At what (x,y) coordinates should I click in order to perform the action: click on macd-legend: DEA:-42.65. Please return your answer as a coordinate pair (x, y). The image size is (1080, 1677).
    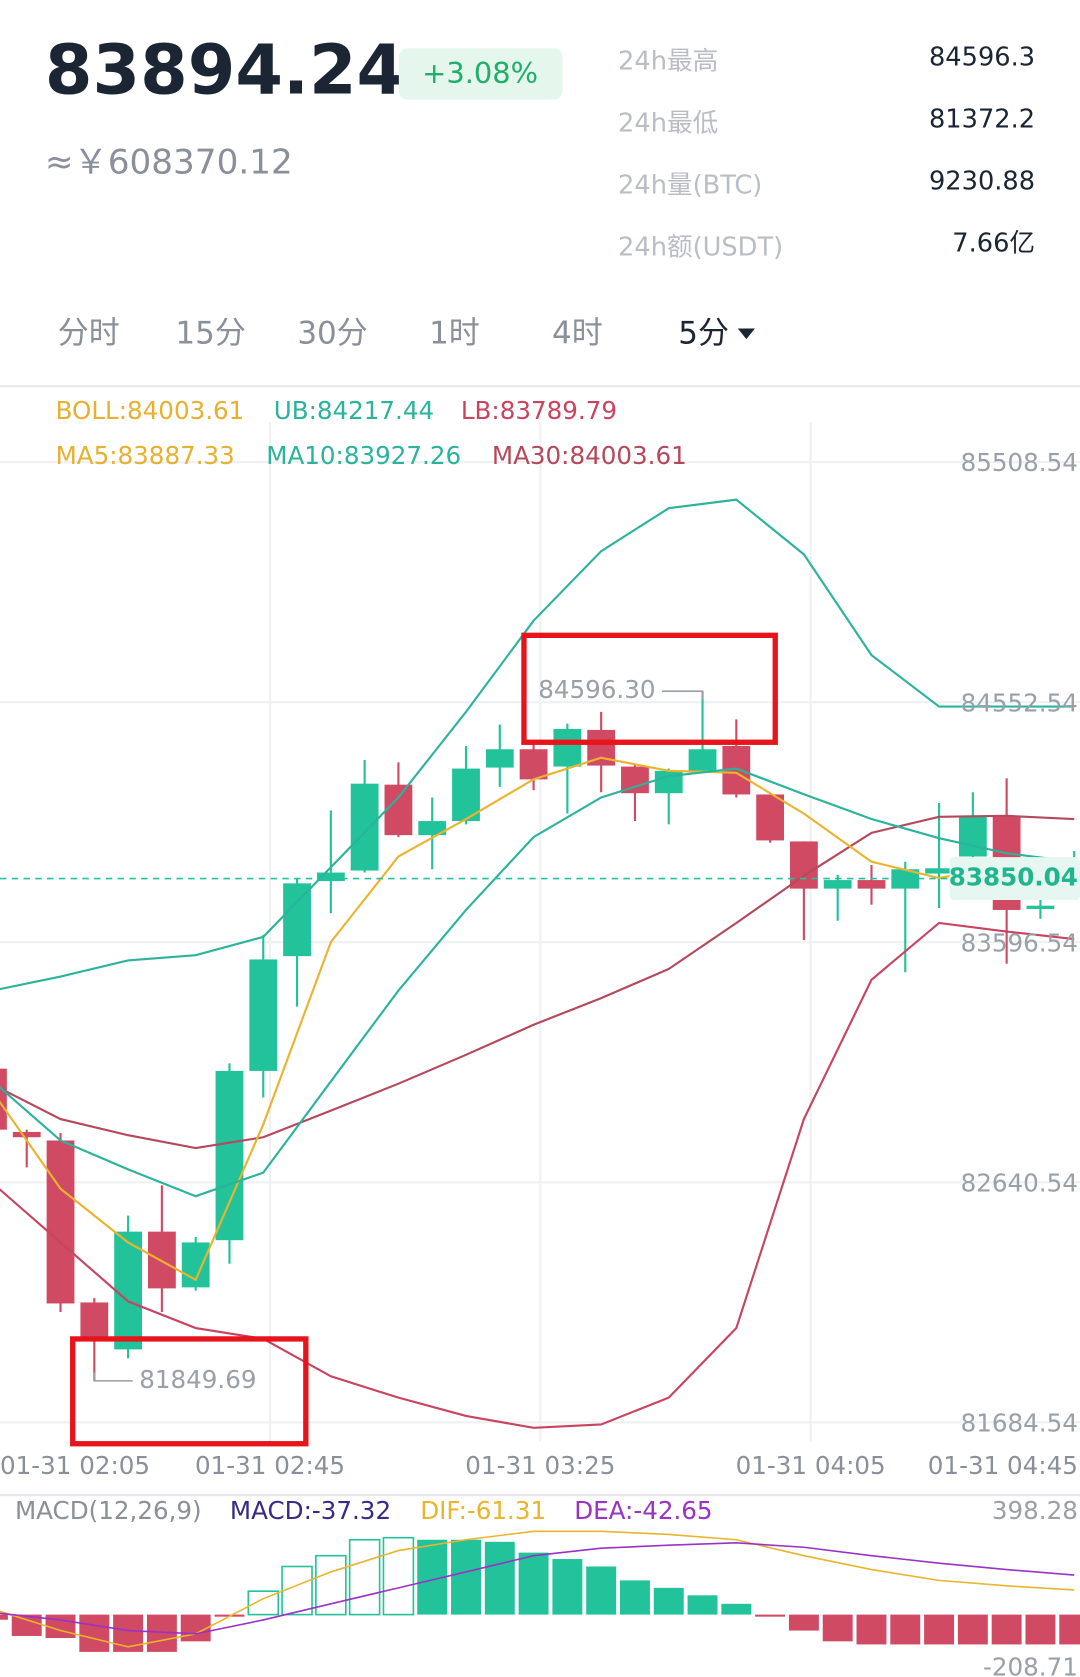
    Looking at the image, I should click on (643, 1510).